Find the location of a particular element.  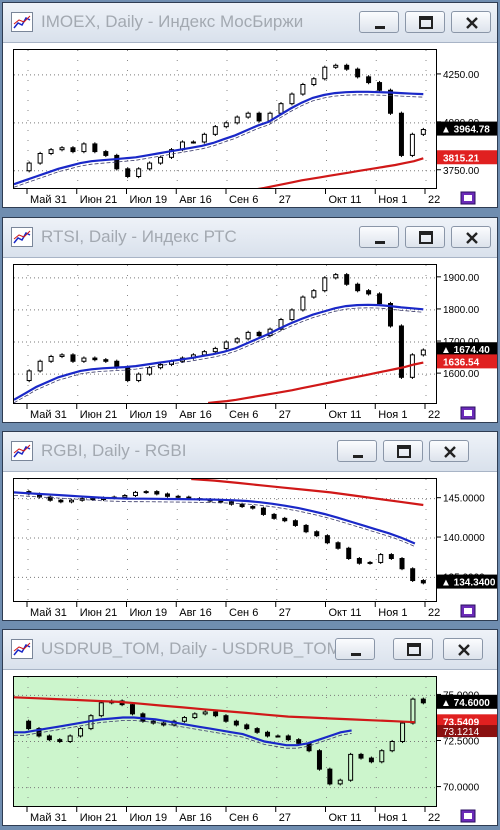

x-tick-label: 27 is located at coordinates (285, 200).